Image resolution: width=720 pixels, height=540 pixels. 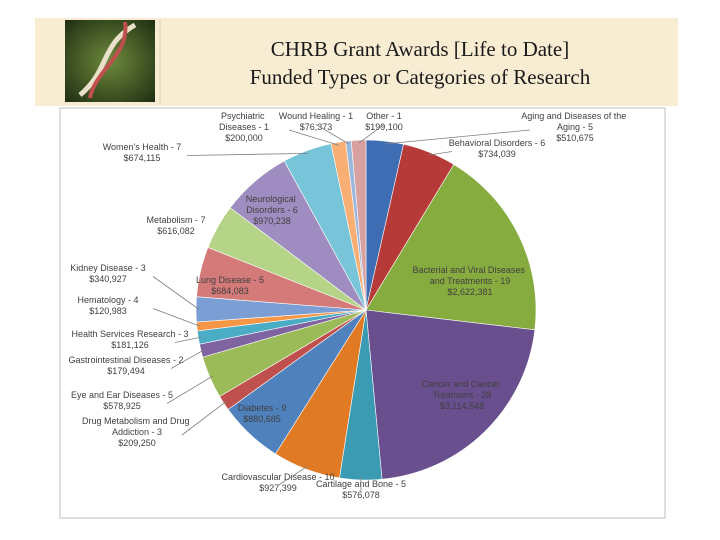 I want to click on slice-label: Gastrointestinal Diseases - 2, so click(x=125, y=360).